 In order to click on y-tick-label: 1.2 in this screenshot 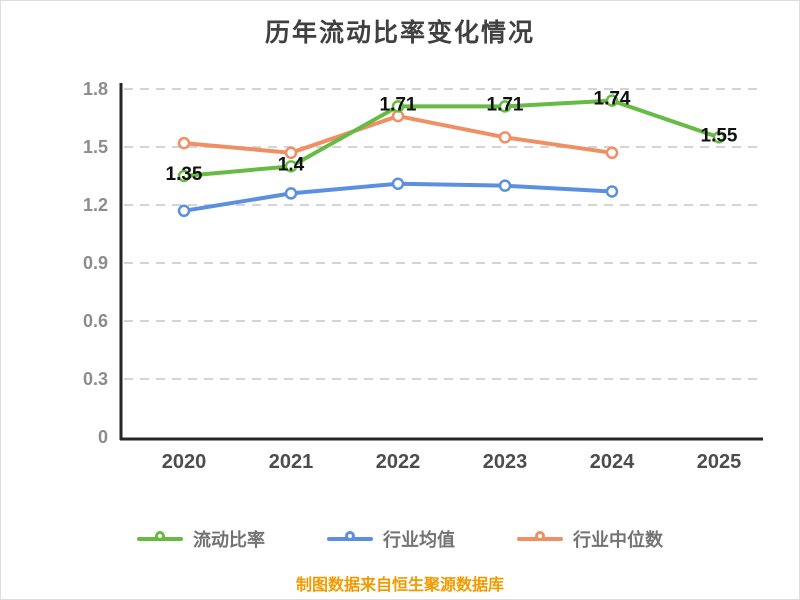, I will do `click(95, 205)`.